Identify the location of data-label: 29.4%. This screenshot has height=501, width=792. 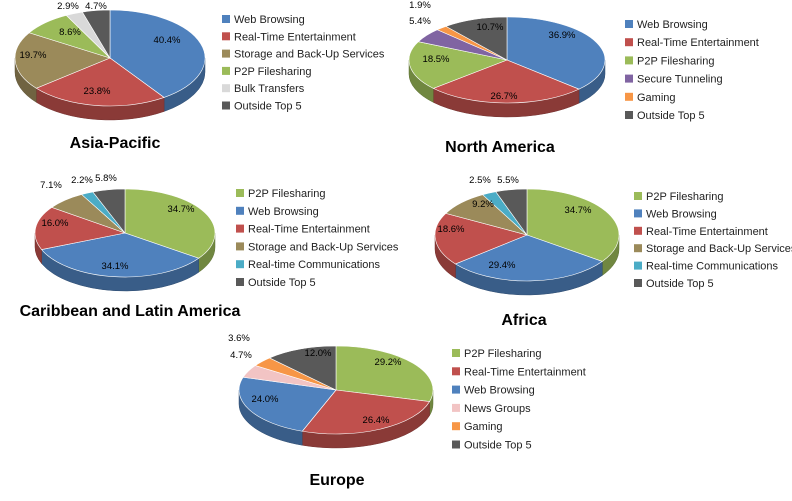
(502, 265).